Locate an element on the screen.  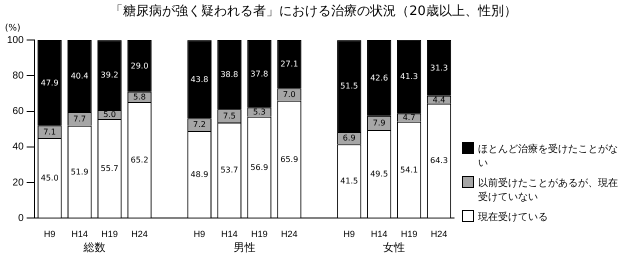
data-label: 7.5 is located at coordinates (229, 115).